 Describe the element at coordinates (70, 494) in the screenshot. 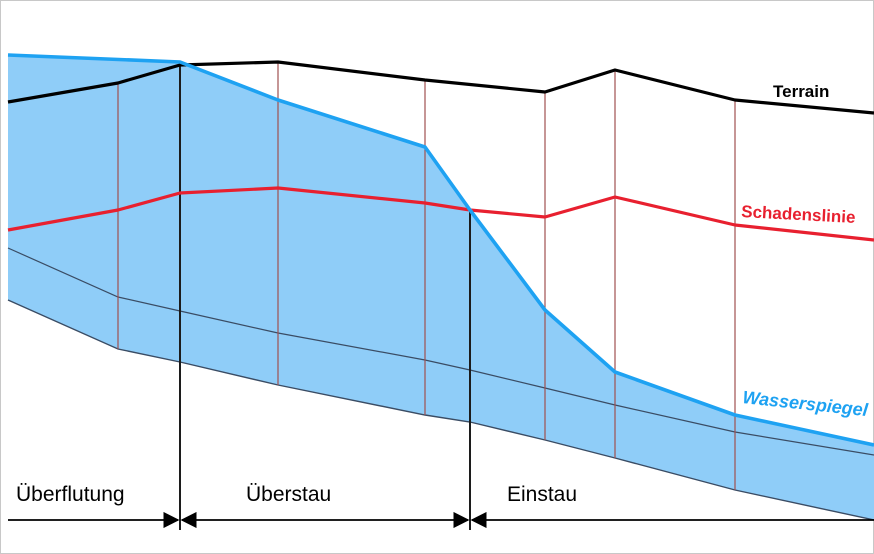

I see `zone-label-ueberflutung: Überflutung` at that location.